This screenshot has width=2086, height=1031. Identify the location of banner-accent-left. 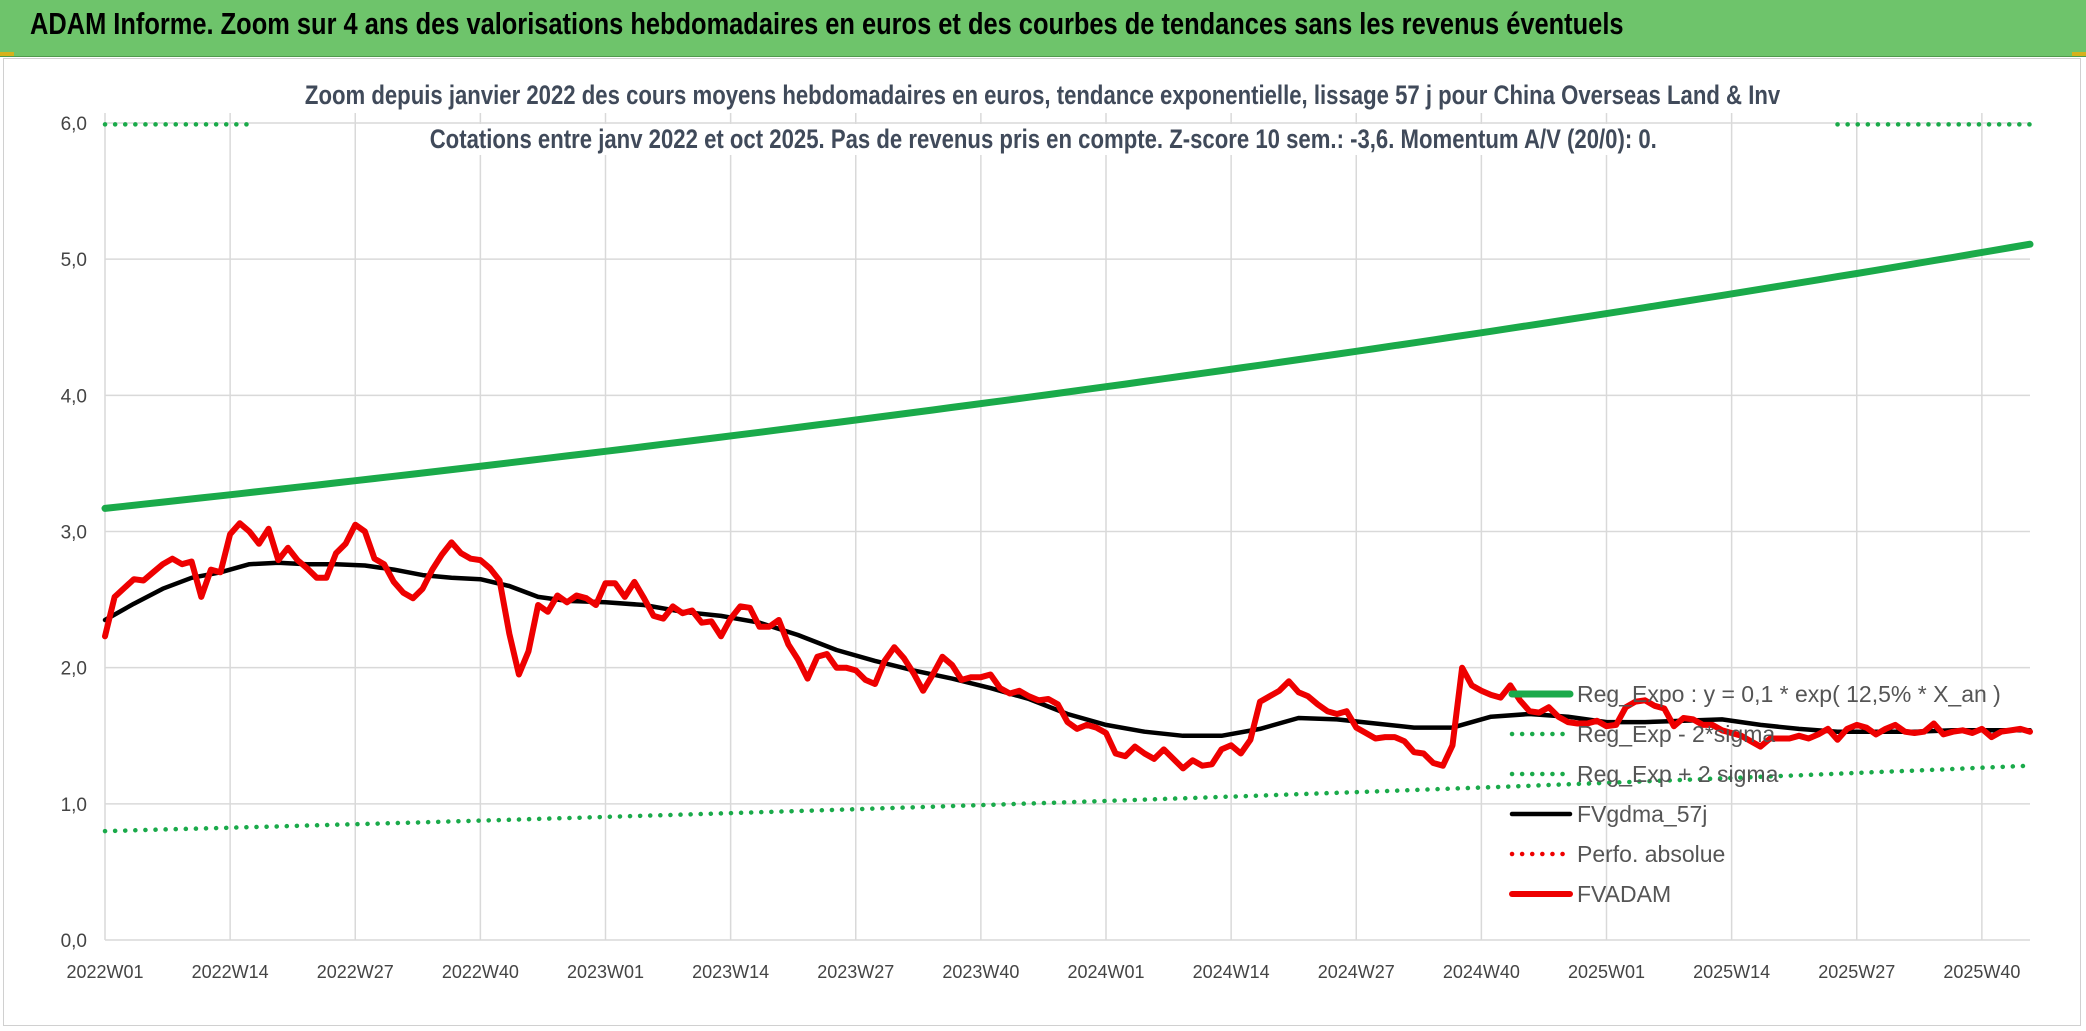
(7, 54).